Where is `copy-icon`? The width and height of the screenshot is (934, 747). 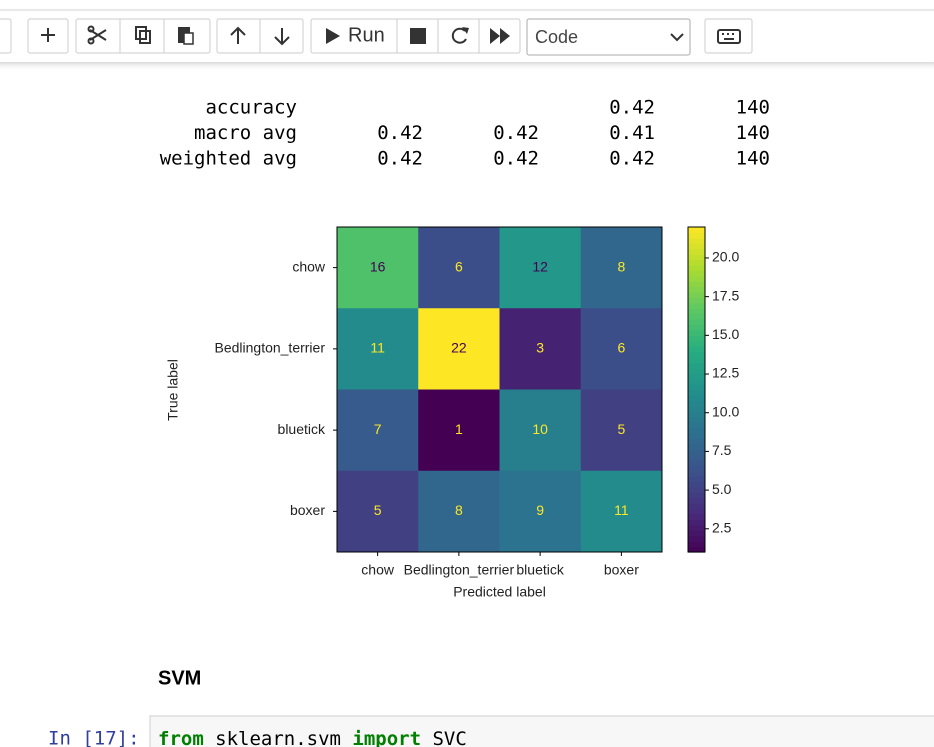
copy-icon is located at coordinates (145, 37).